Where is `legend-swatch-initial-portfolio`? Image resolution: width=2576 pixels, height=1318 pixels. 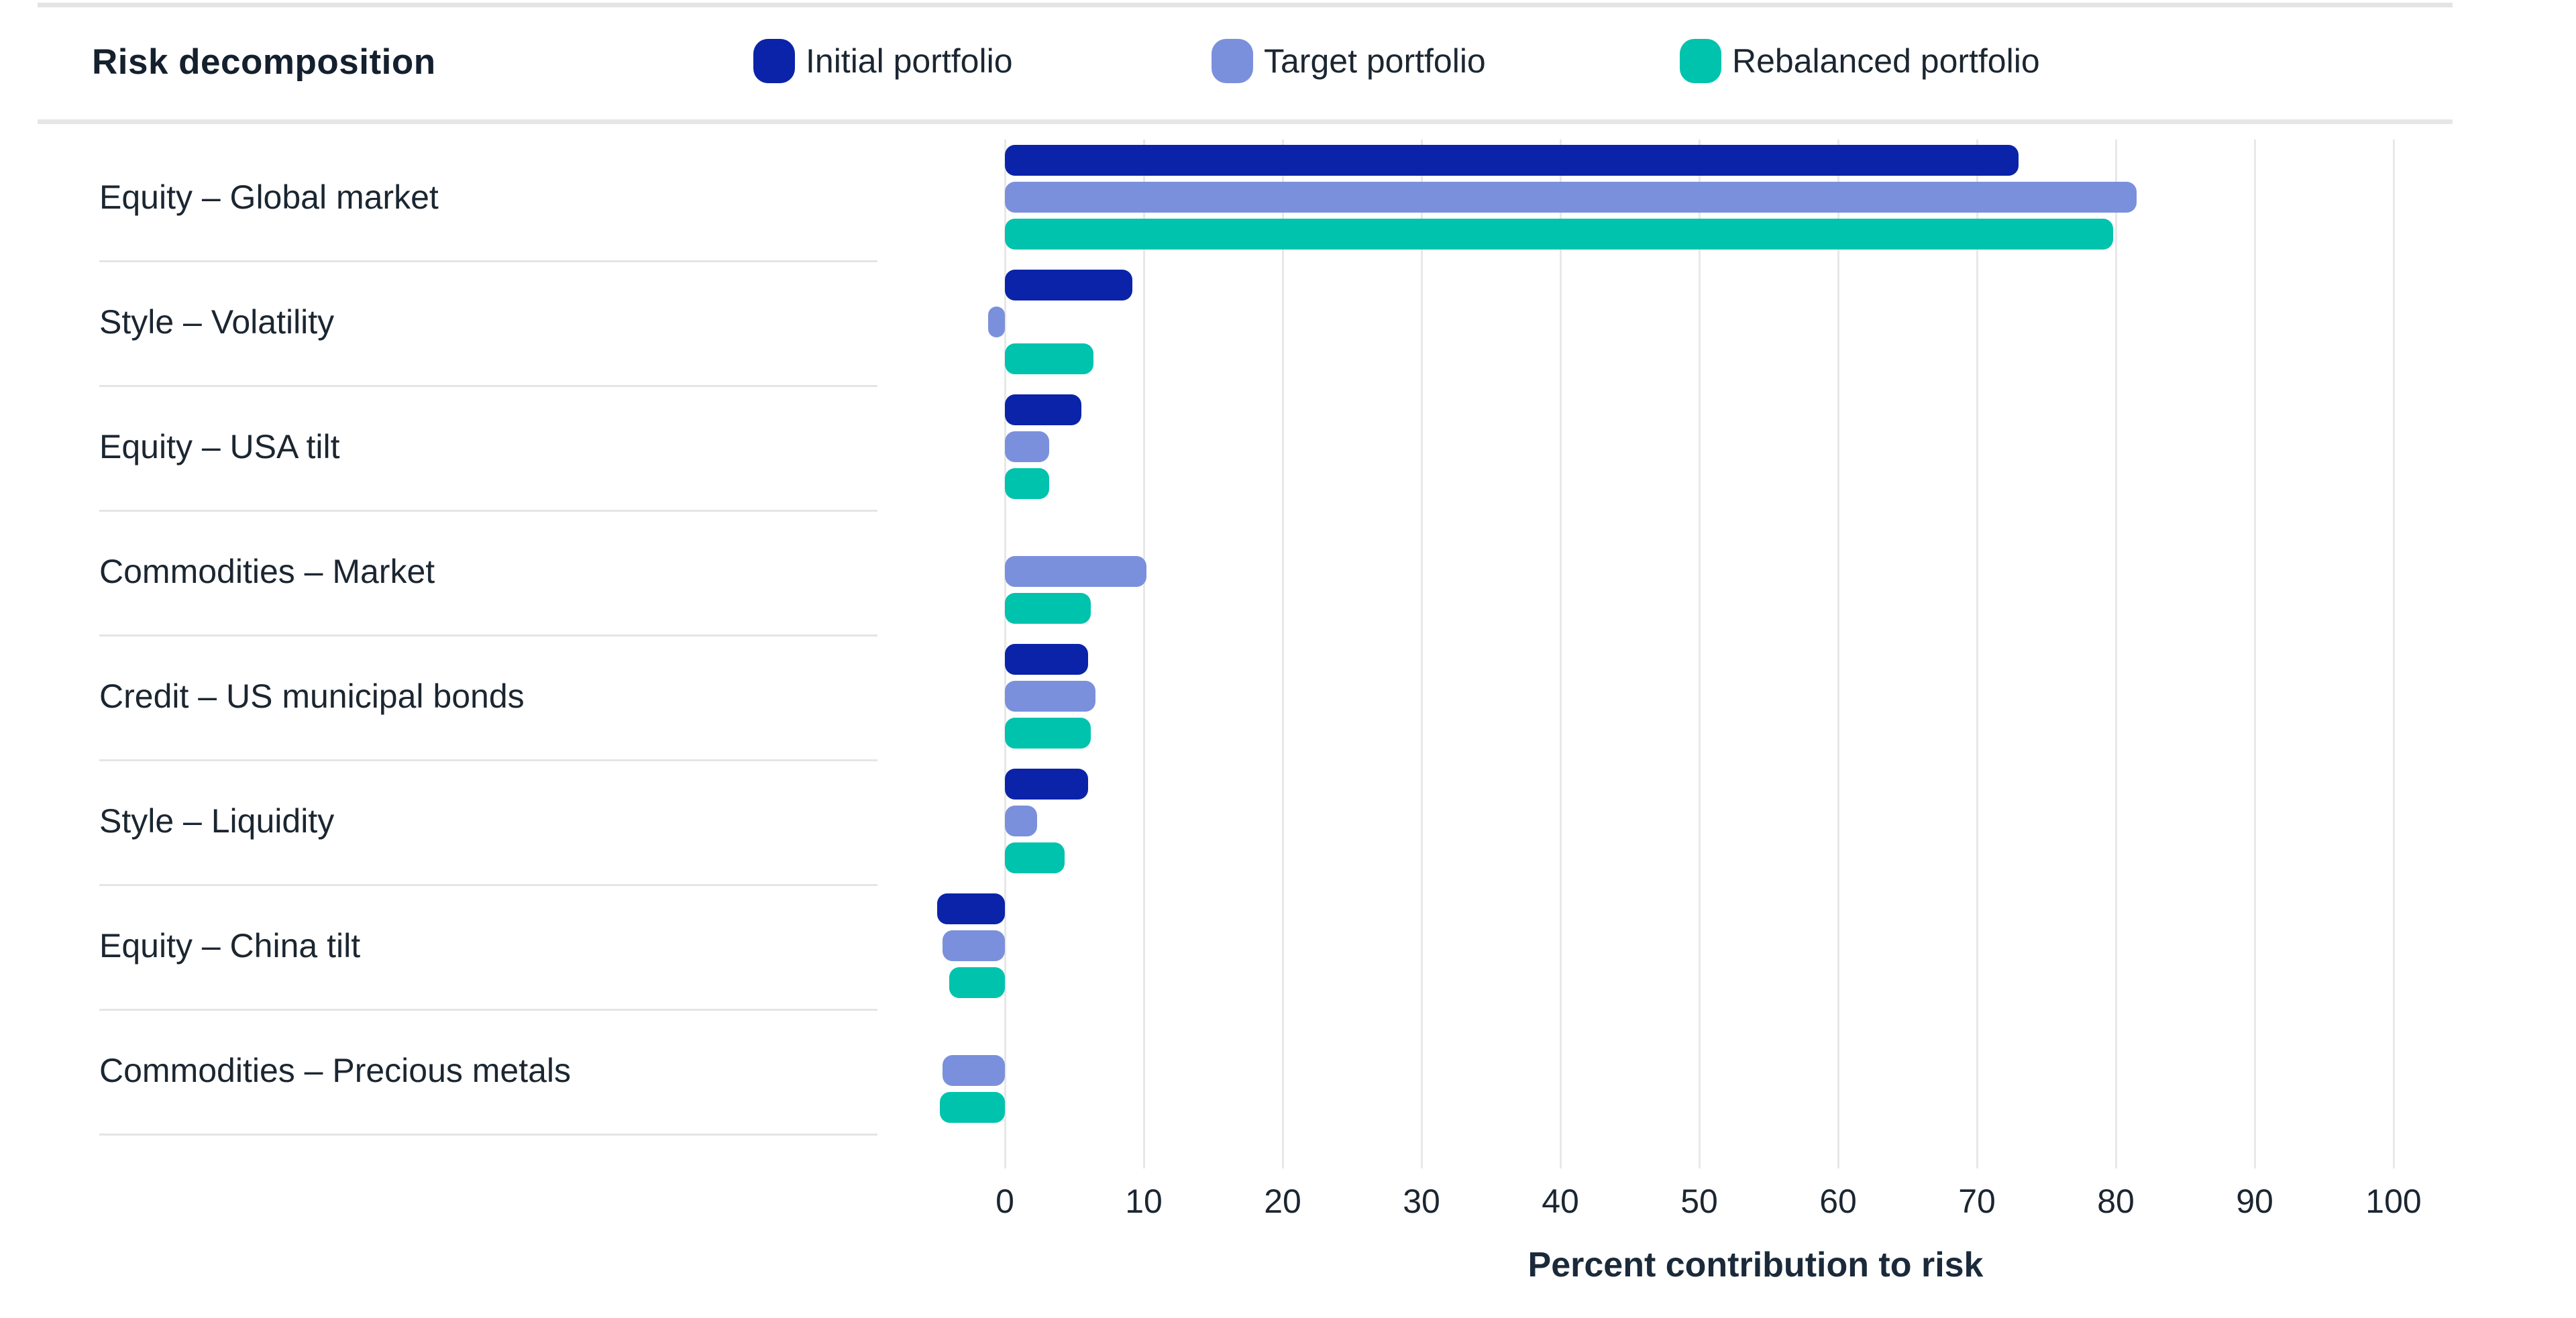 legend-swatch-initial-portfolio is located at coordinates (774, 61).